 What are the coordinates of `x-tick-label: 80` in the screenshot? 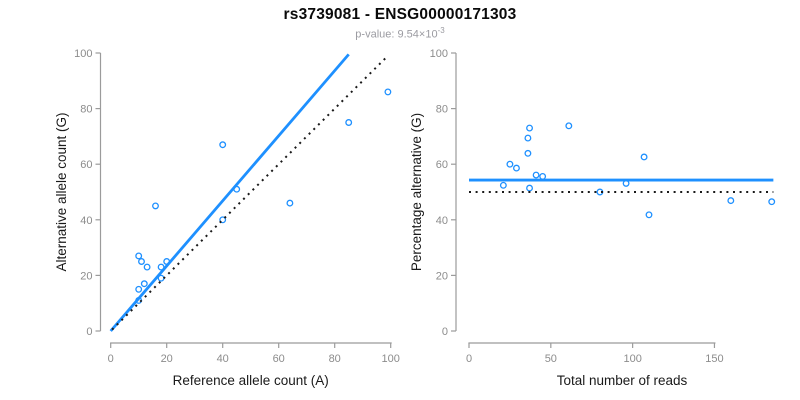 It's located at (335, 359).